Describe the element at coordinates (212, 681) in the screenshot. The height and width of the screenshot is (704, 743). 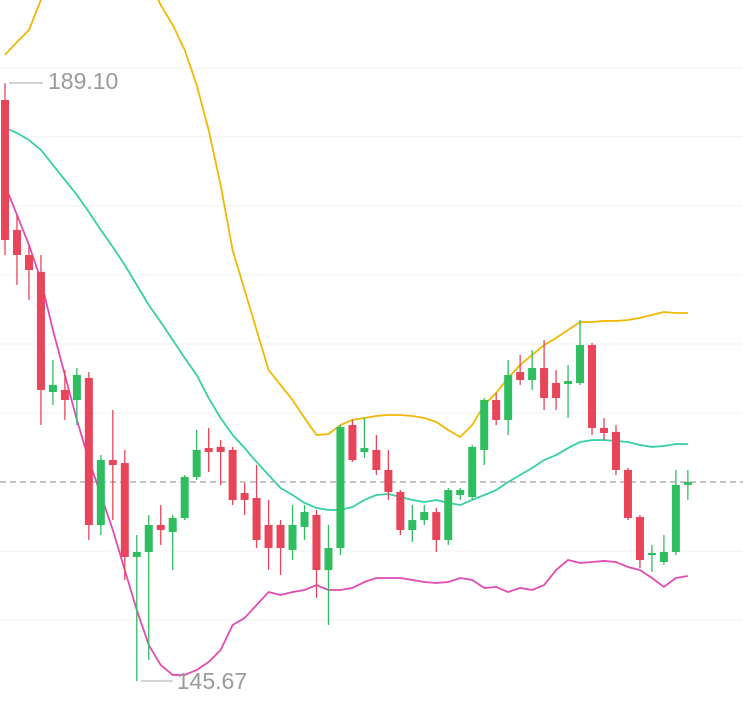
I see `min-label: 145.67` at that location.